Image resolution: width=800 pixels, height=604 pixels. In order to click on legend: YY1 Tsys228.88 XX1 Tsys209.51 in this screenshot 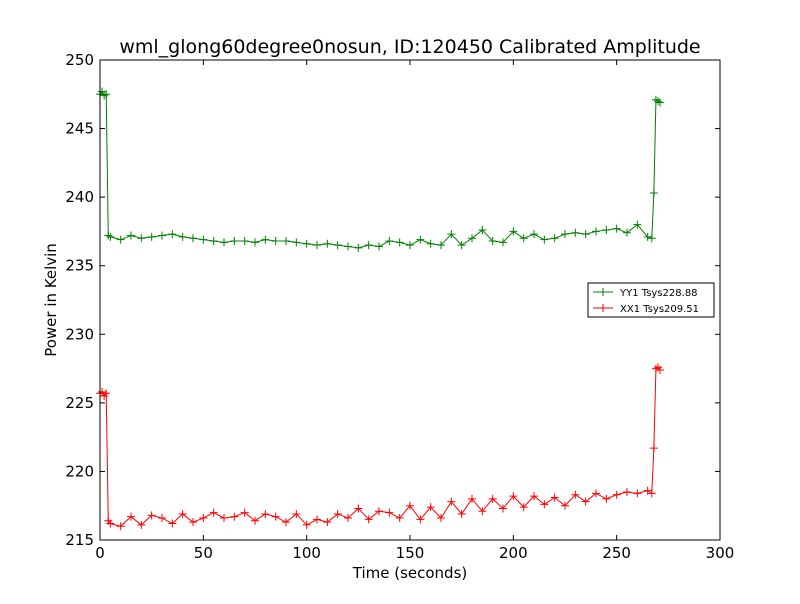, I will do `click(651, 300)`.